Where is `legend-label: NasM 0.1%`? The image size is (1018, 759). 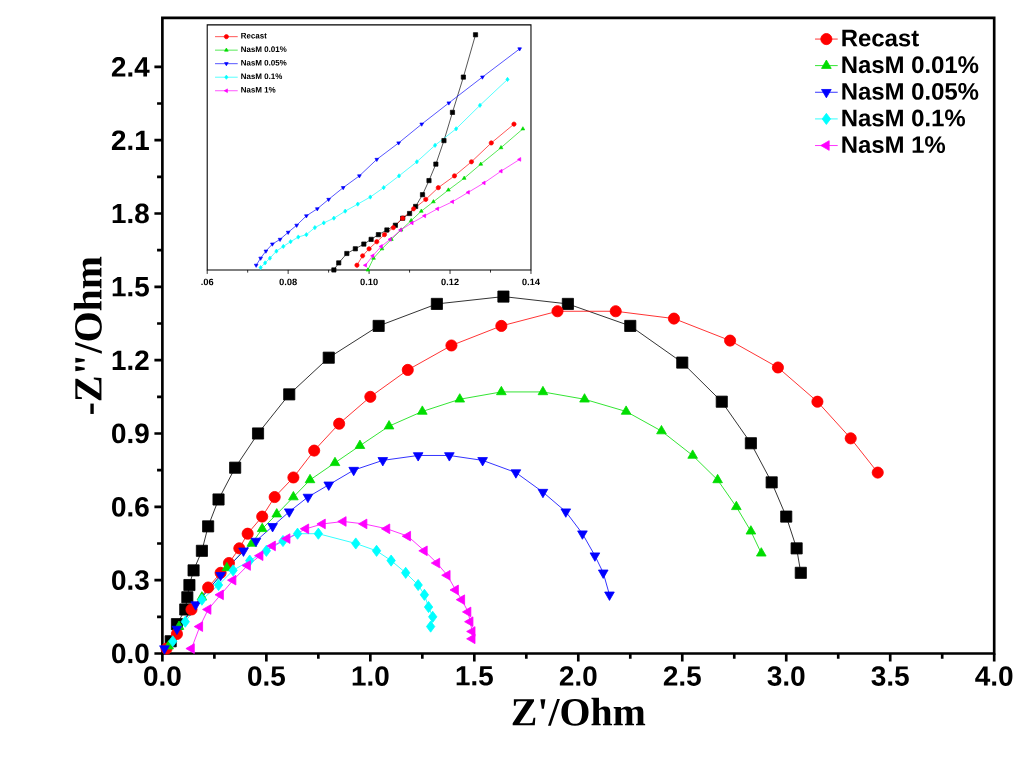 legend-label: NasM 0.1% is located at coordinates (903, 118).